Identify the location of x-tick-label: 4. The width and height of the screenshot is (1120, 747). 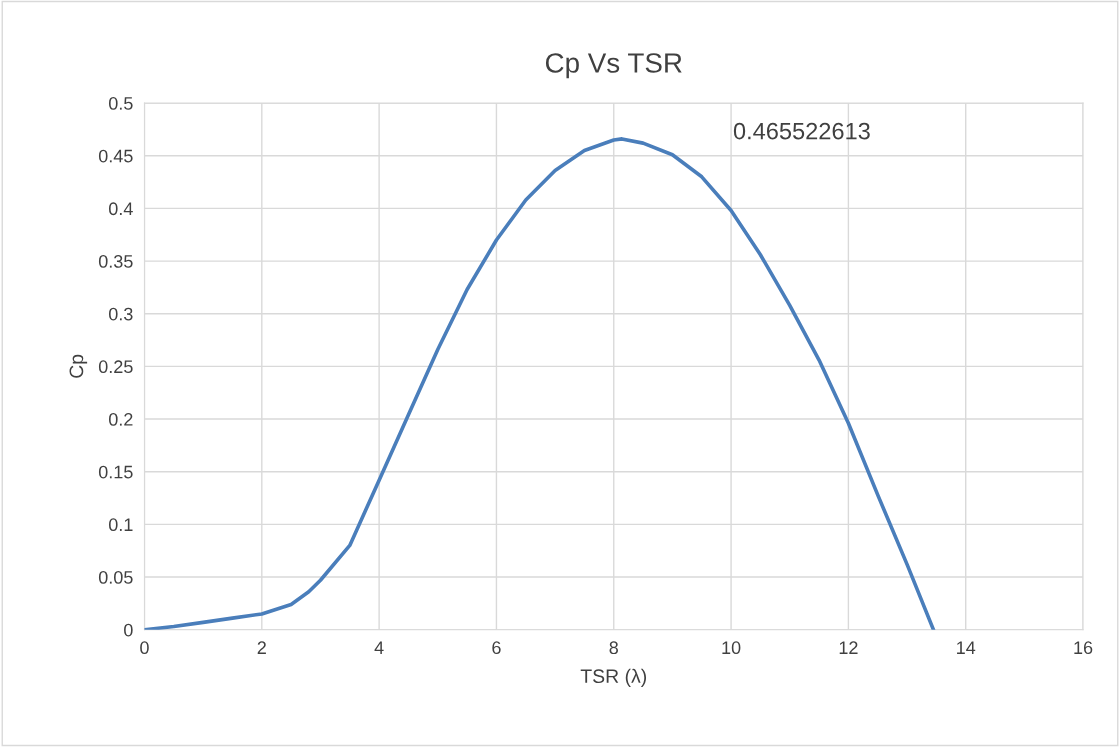
(379, 647).